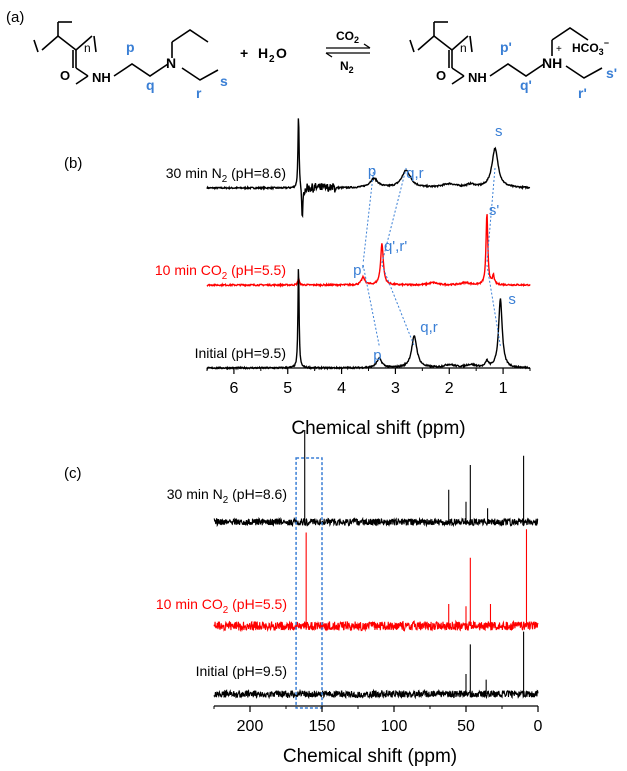 The height and width of the screenshot is (771, 627). I want to click on panel-label-c: (c), so click(73, 473).